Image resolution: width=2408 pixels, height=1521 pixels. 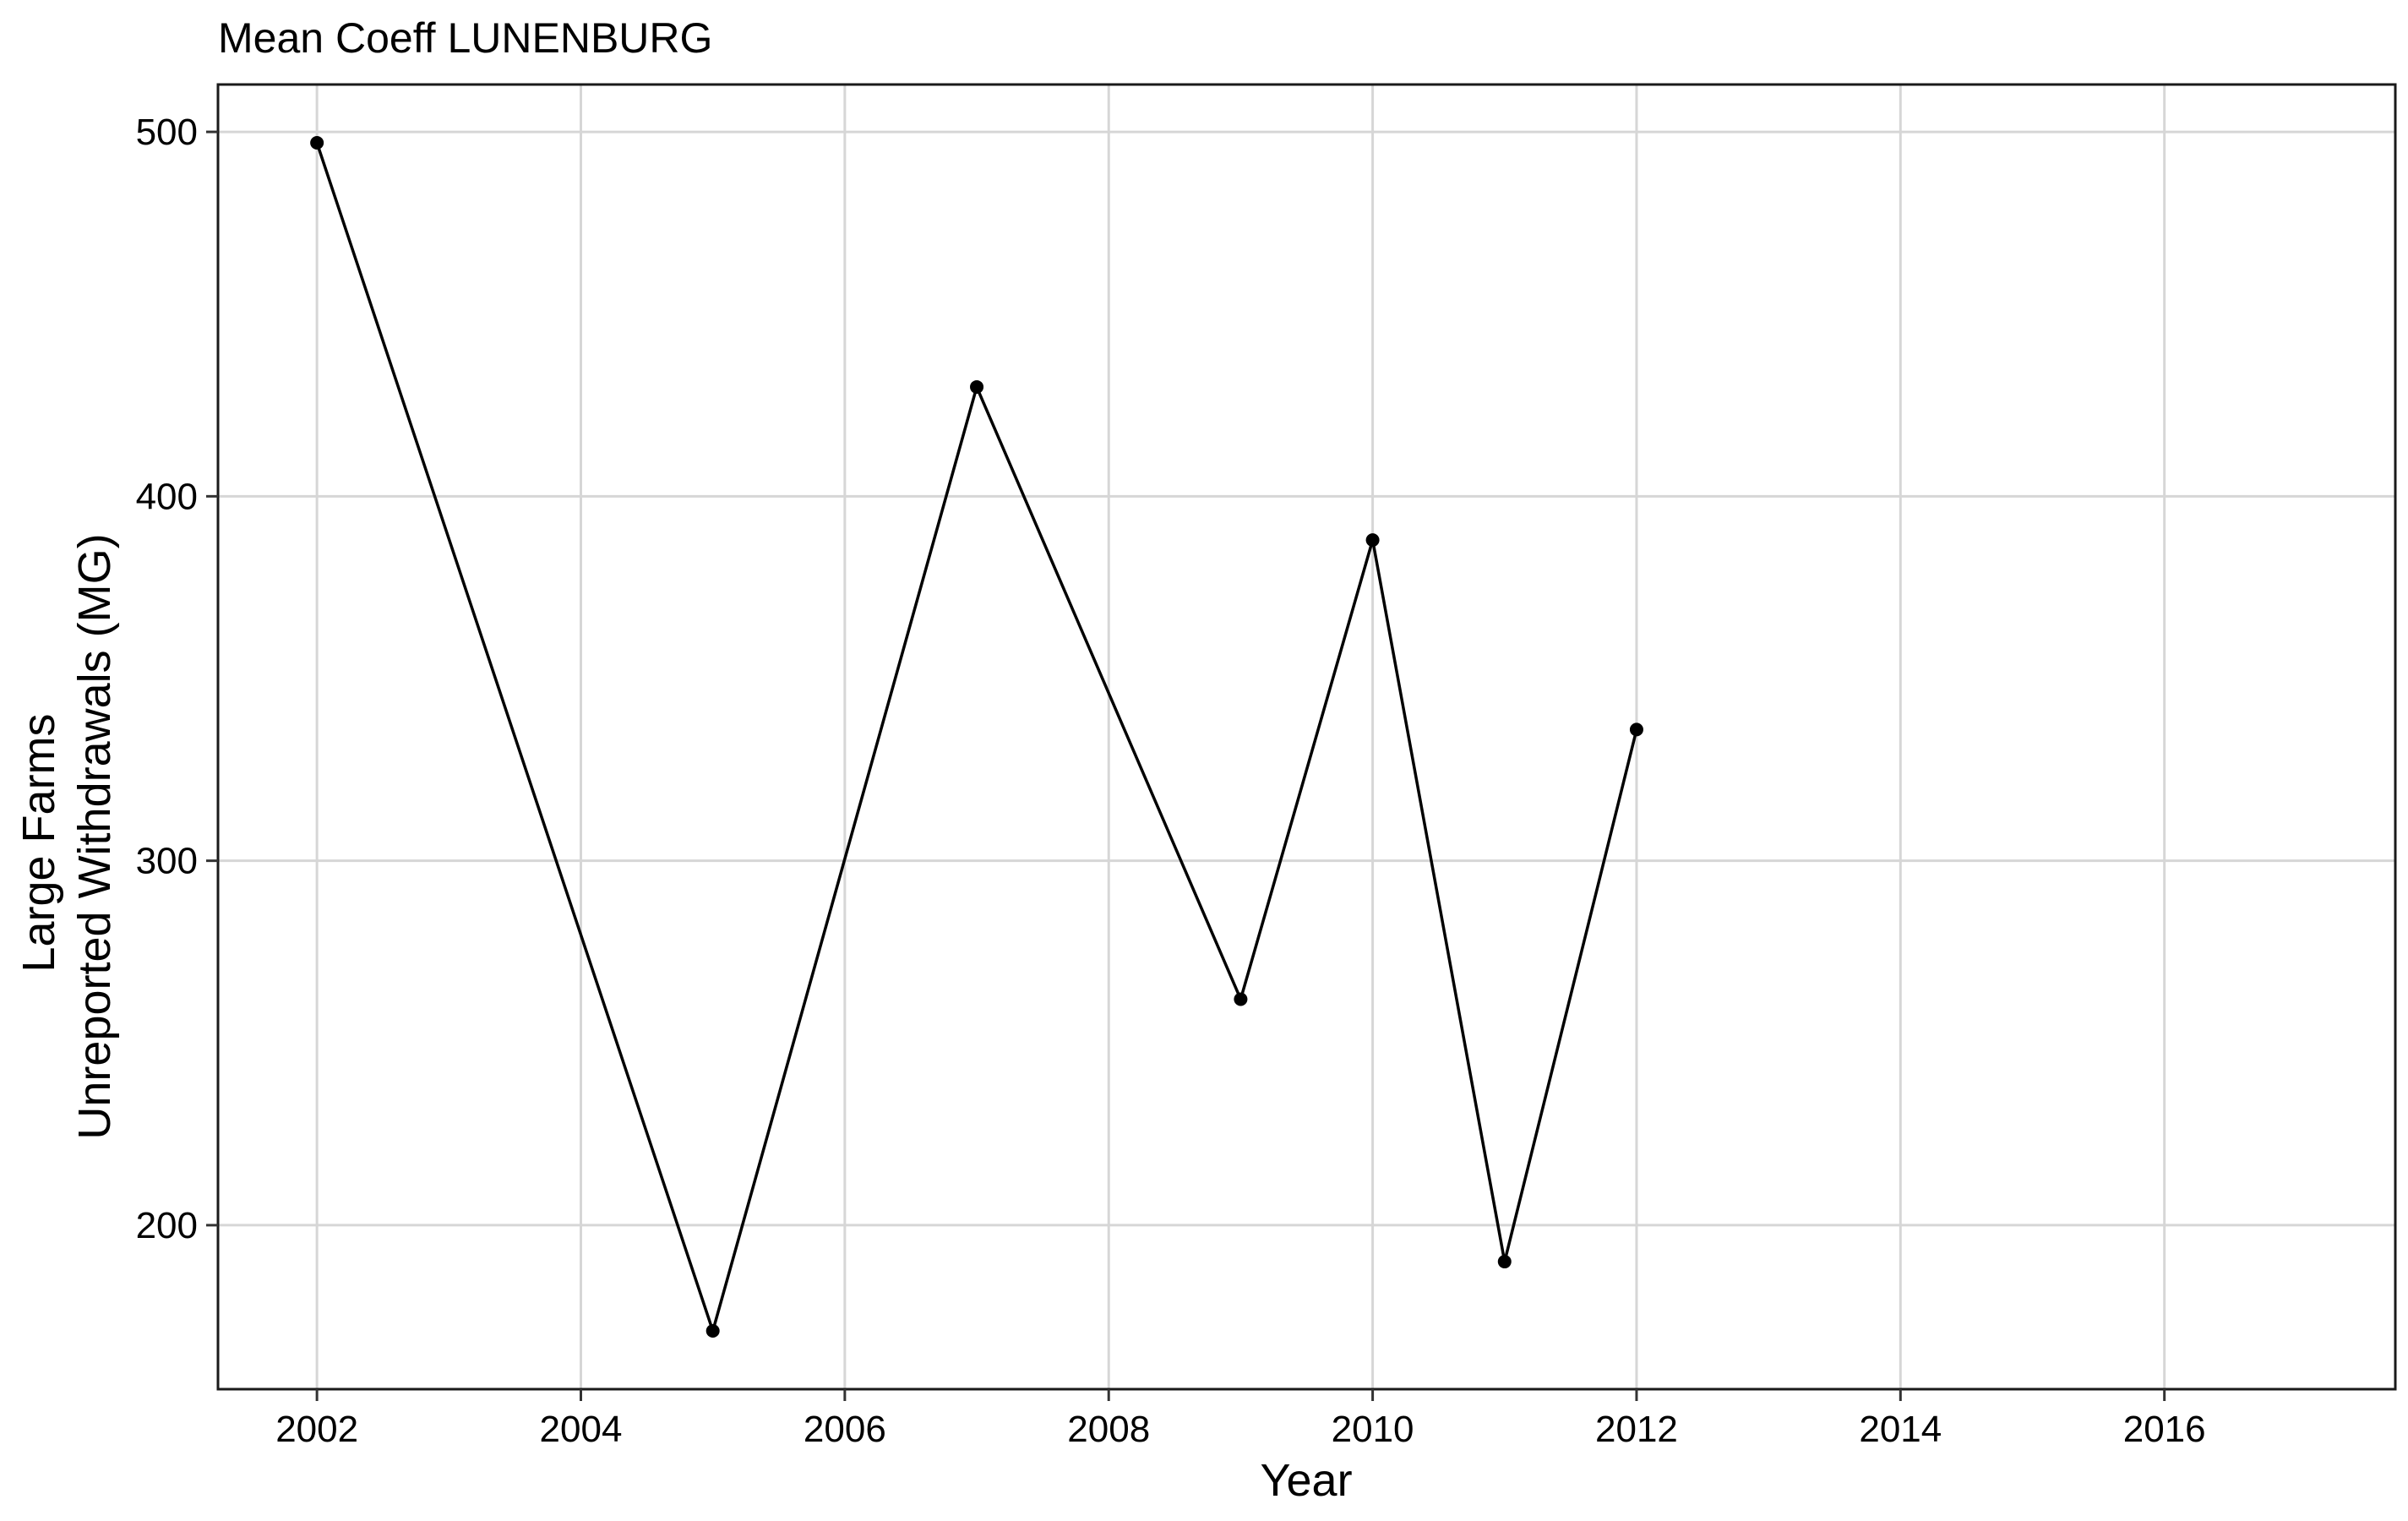 I want to click on x-tick-label: 2012, so click(x=1636, y=1429).